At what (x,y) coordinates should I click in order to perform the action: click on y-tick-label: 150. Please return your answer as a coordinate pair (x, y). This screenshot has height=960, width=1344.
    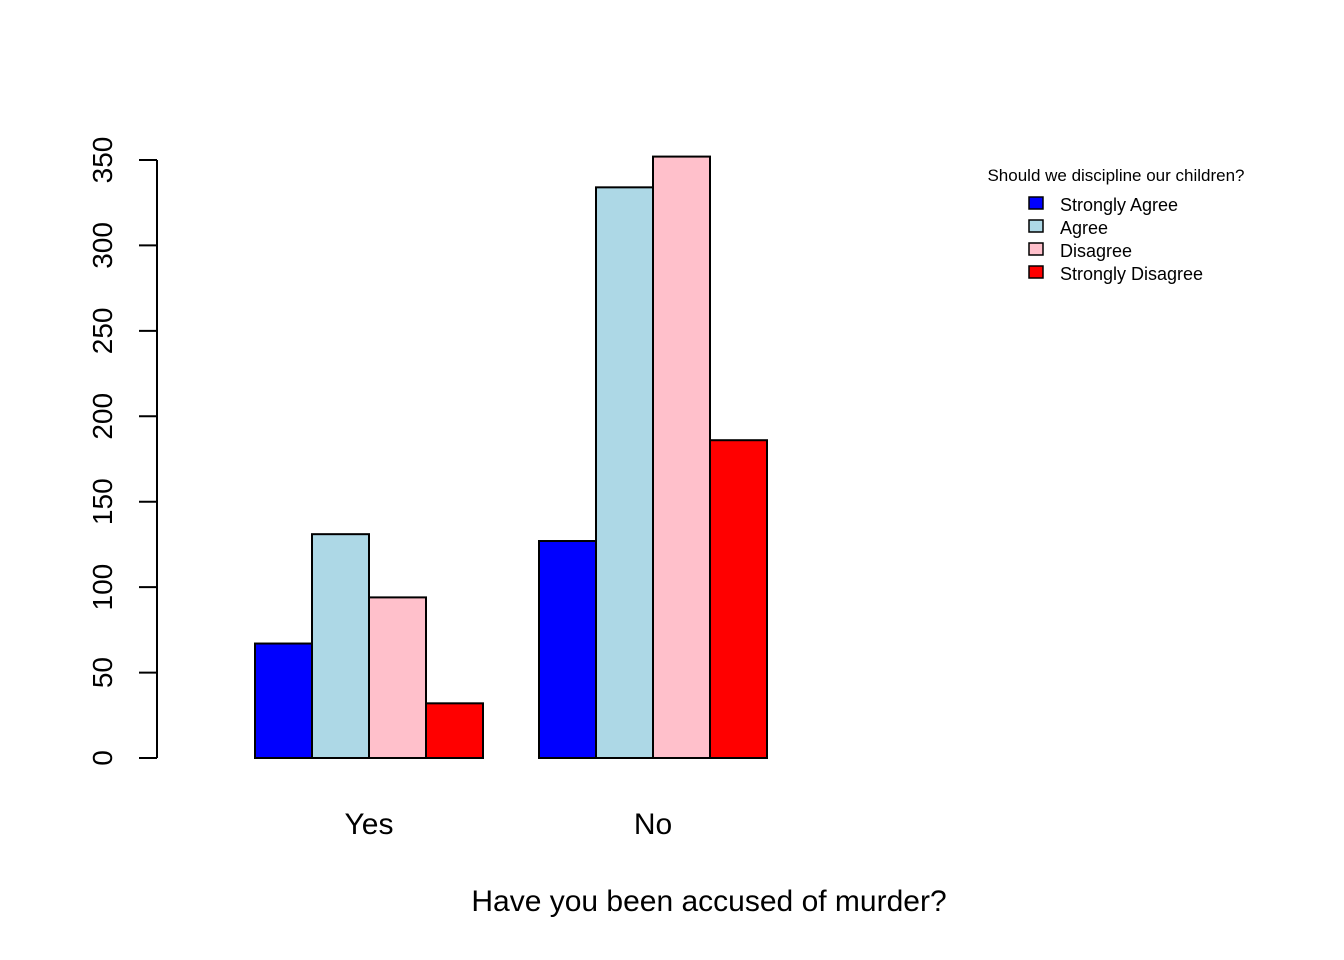
    Looking at the image, I should click on (102, 501).